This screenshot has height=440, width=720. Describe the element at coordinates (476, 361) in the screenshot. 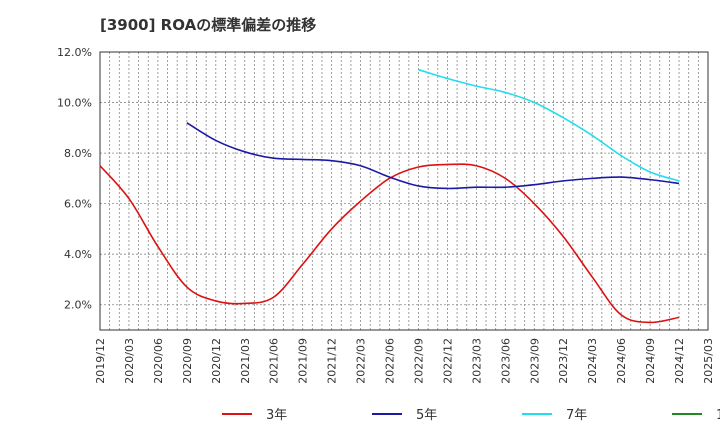

I see `x-tick-label: 2023/03` at that location.